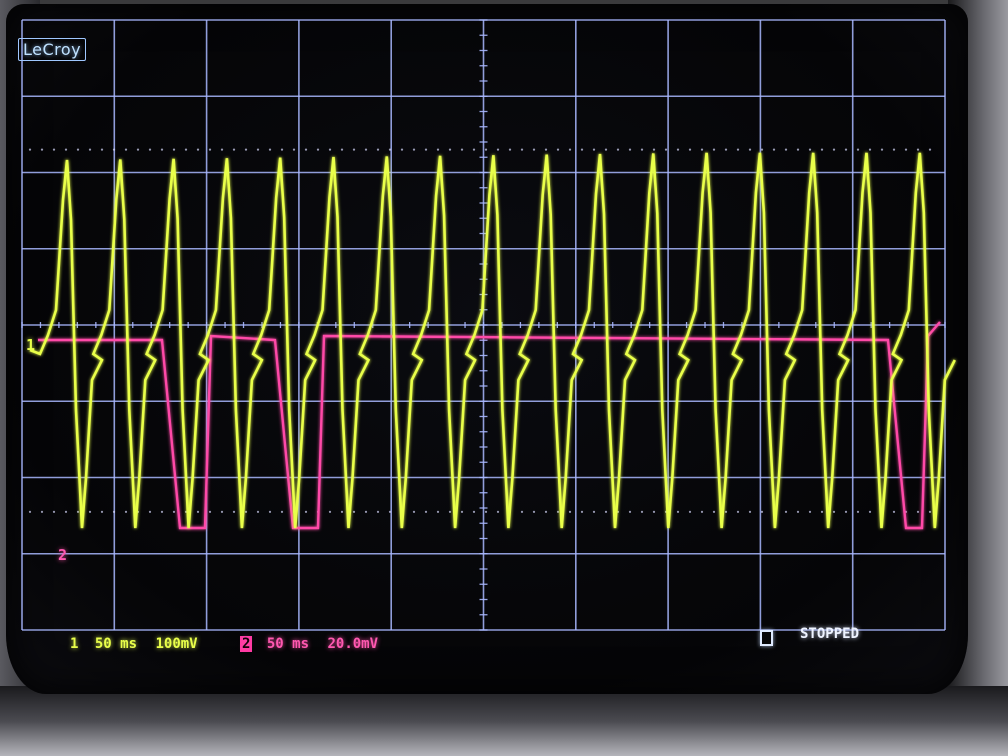  Describe the element at coordinates (246, 644) in the screenshot. I see `channel-2-number: 2` at that location.